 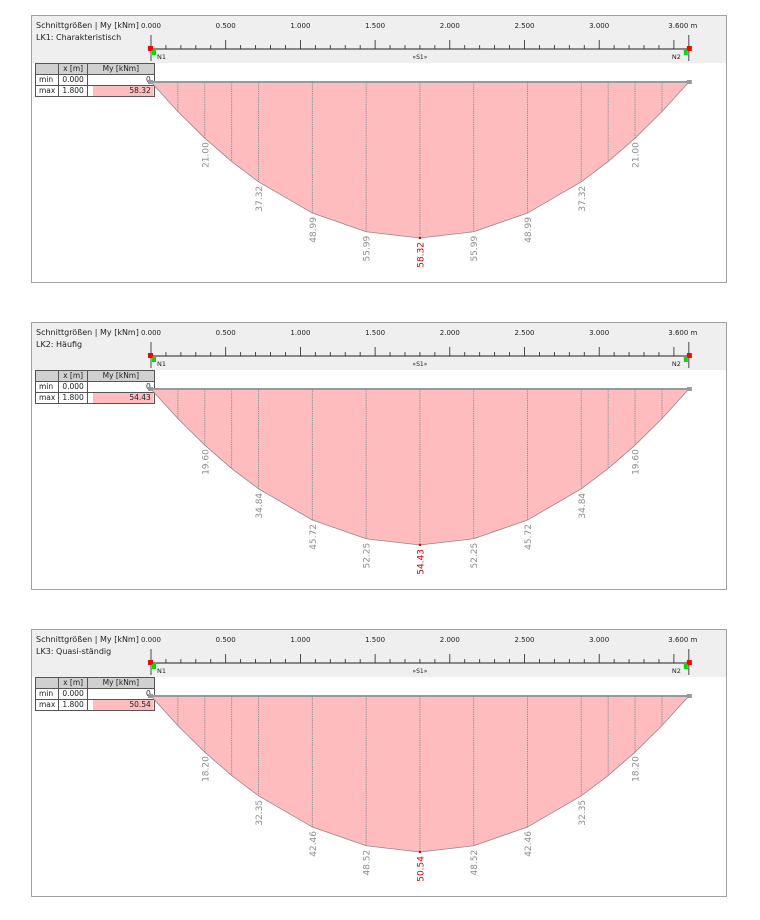 What do you see at coordinates (94, 398) in the screenshot?
I see `table-row-max: max 1.800 54.43` at bounding box center [94, 398].